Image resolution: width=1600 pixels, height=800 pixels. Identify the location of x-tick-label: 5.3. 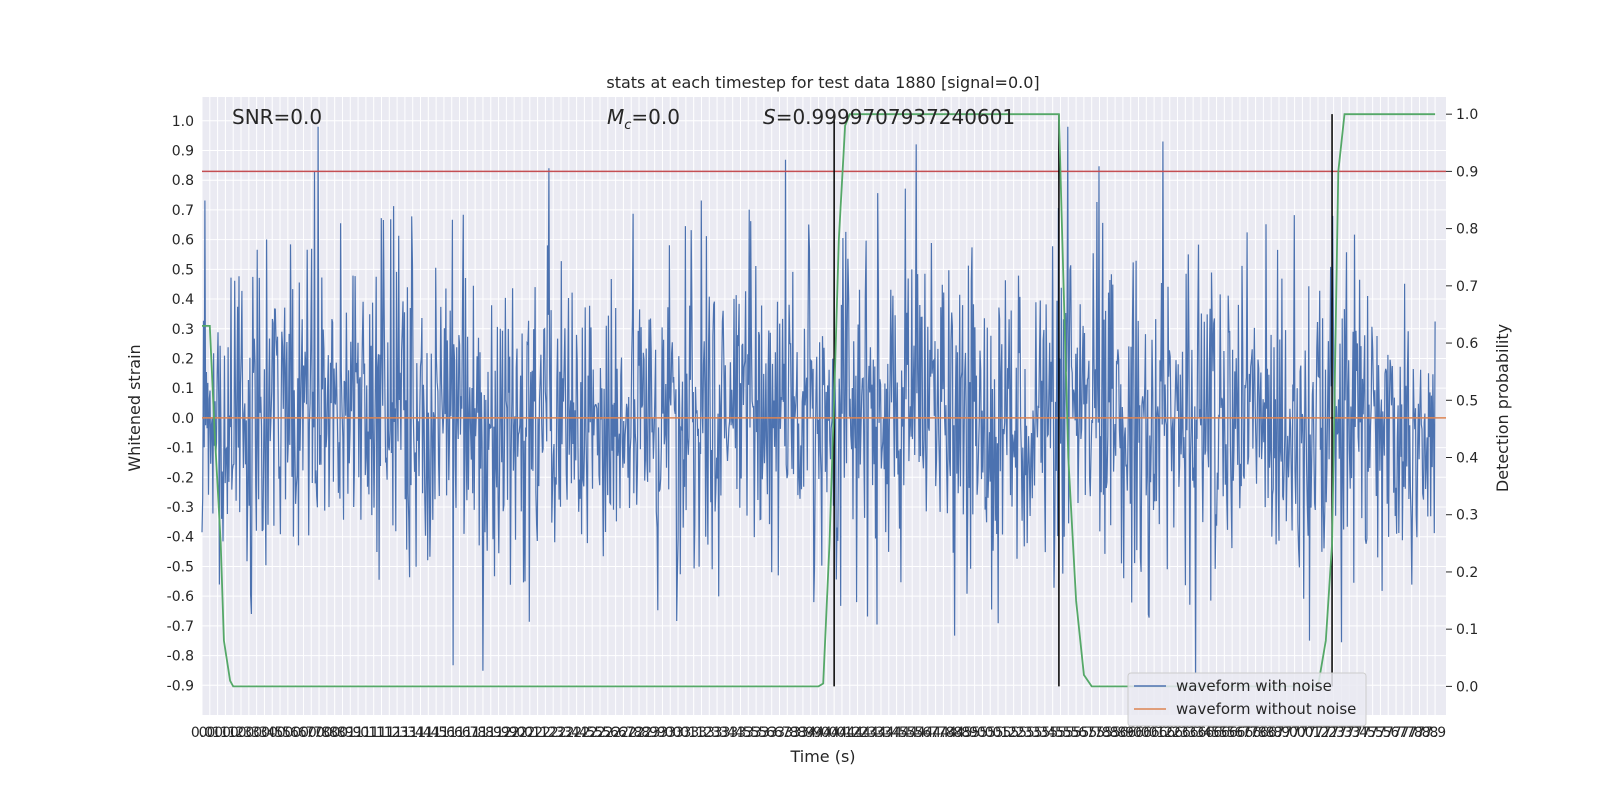
(1037, 733).